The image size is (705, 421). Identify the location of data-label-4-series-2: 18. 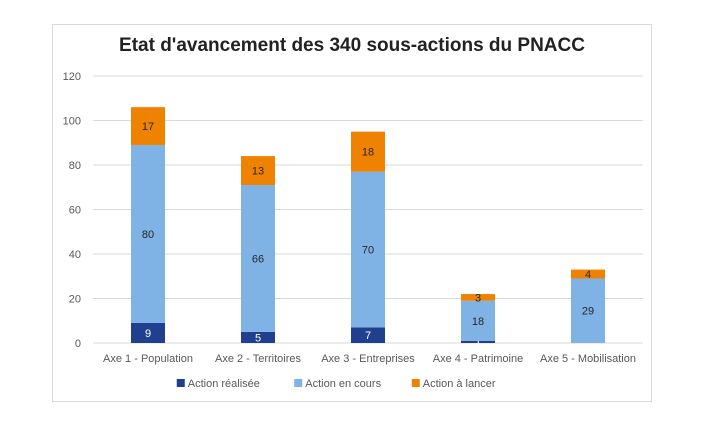
(478, 322).